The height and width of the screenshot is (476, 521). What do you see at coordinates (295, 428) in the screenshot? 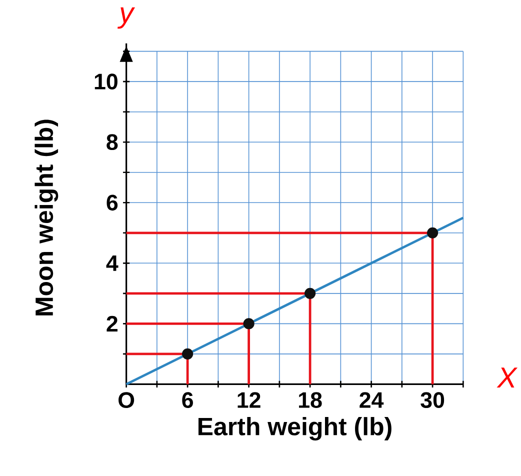
I see `x-axis-title: Earth weight (lb)` at bounding box center [295, 428].